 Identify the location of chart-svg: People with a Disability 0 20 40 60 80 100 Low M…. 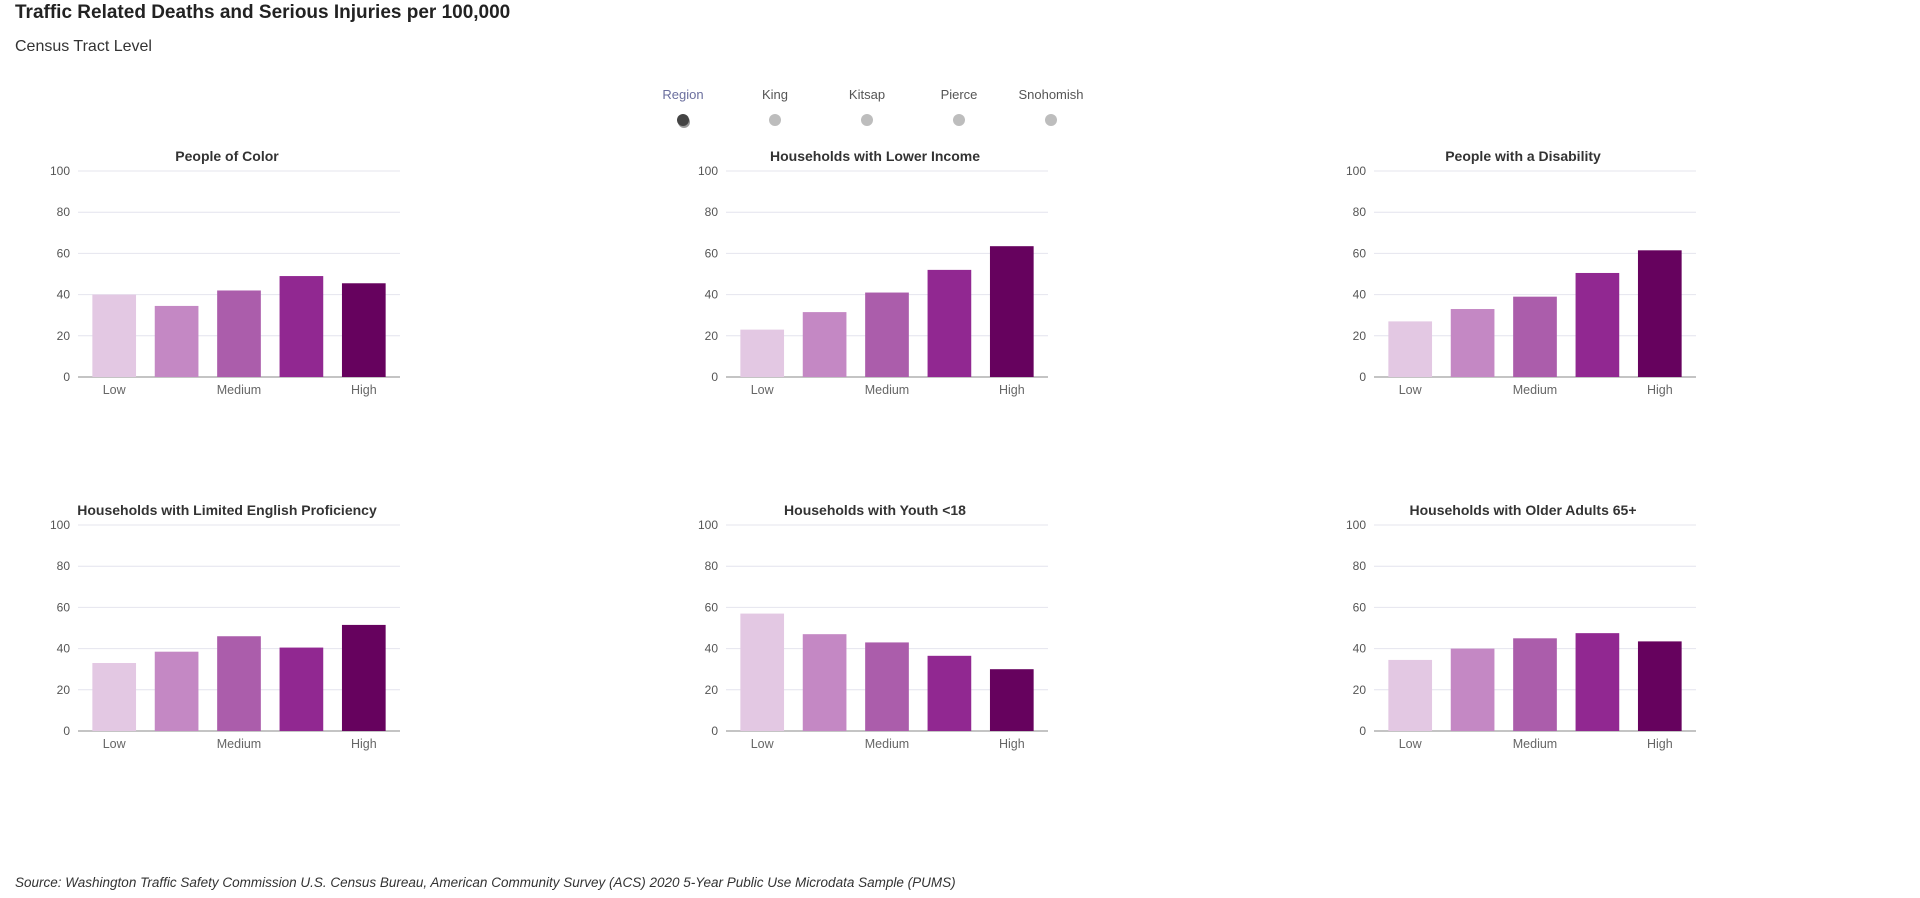
(1521, 272).